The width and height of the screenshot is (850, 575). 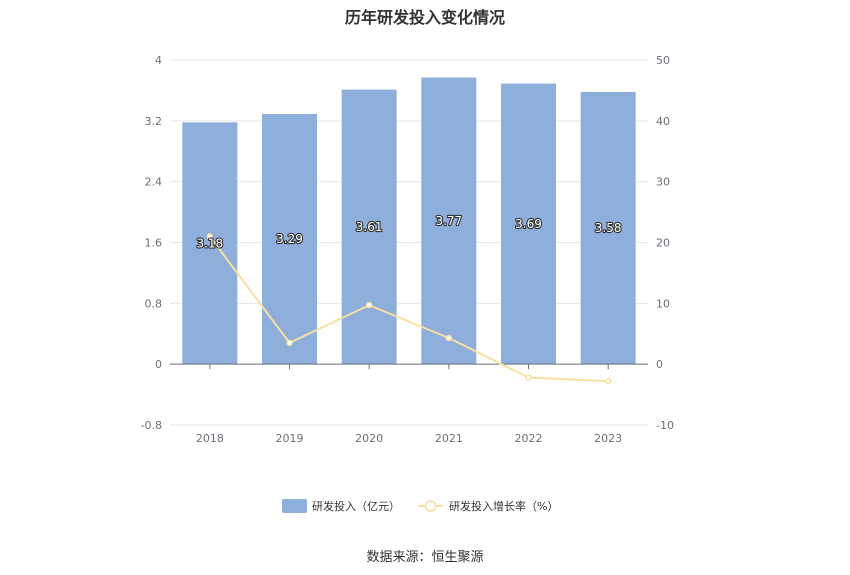 I want to click on legend-line-label: 研发投入增长率（%）, so click(x=503, y=506).